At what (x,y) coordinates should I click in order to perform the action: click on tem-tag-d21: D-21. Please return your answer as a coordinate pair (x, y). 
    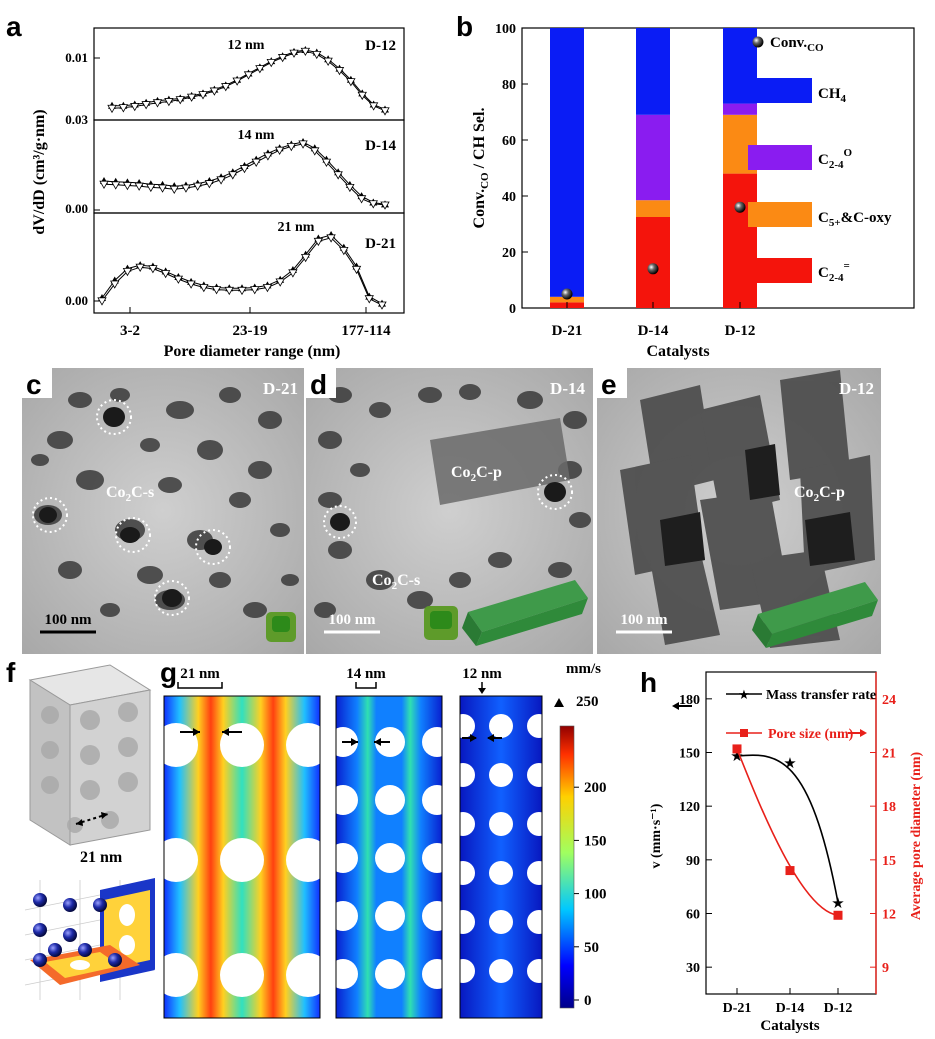
    Looking at the image, I should click on (280, 388).